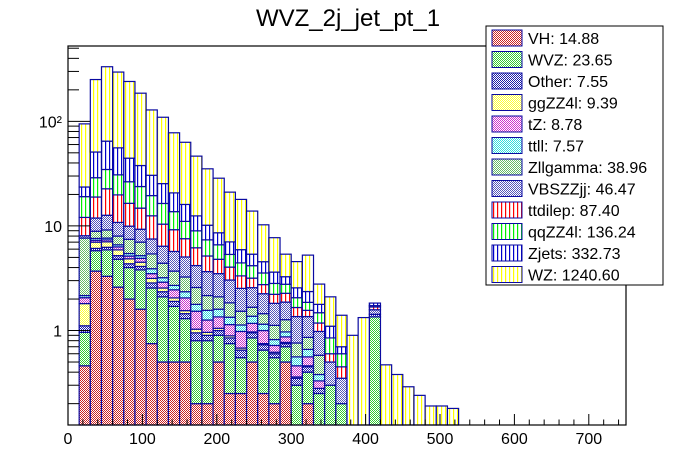 This screenshot has width=696, height=472. What do you see at coordinates (573, 104) in the screenshot?
I see `legend-label: ggZZ4l: 9.39` at bounding box center [573, 104].